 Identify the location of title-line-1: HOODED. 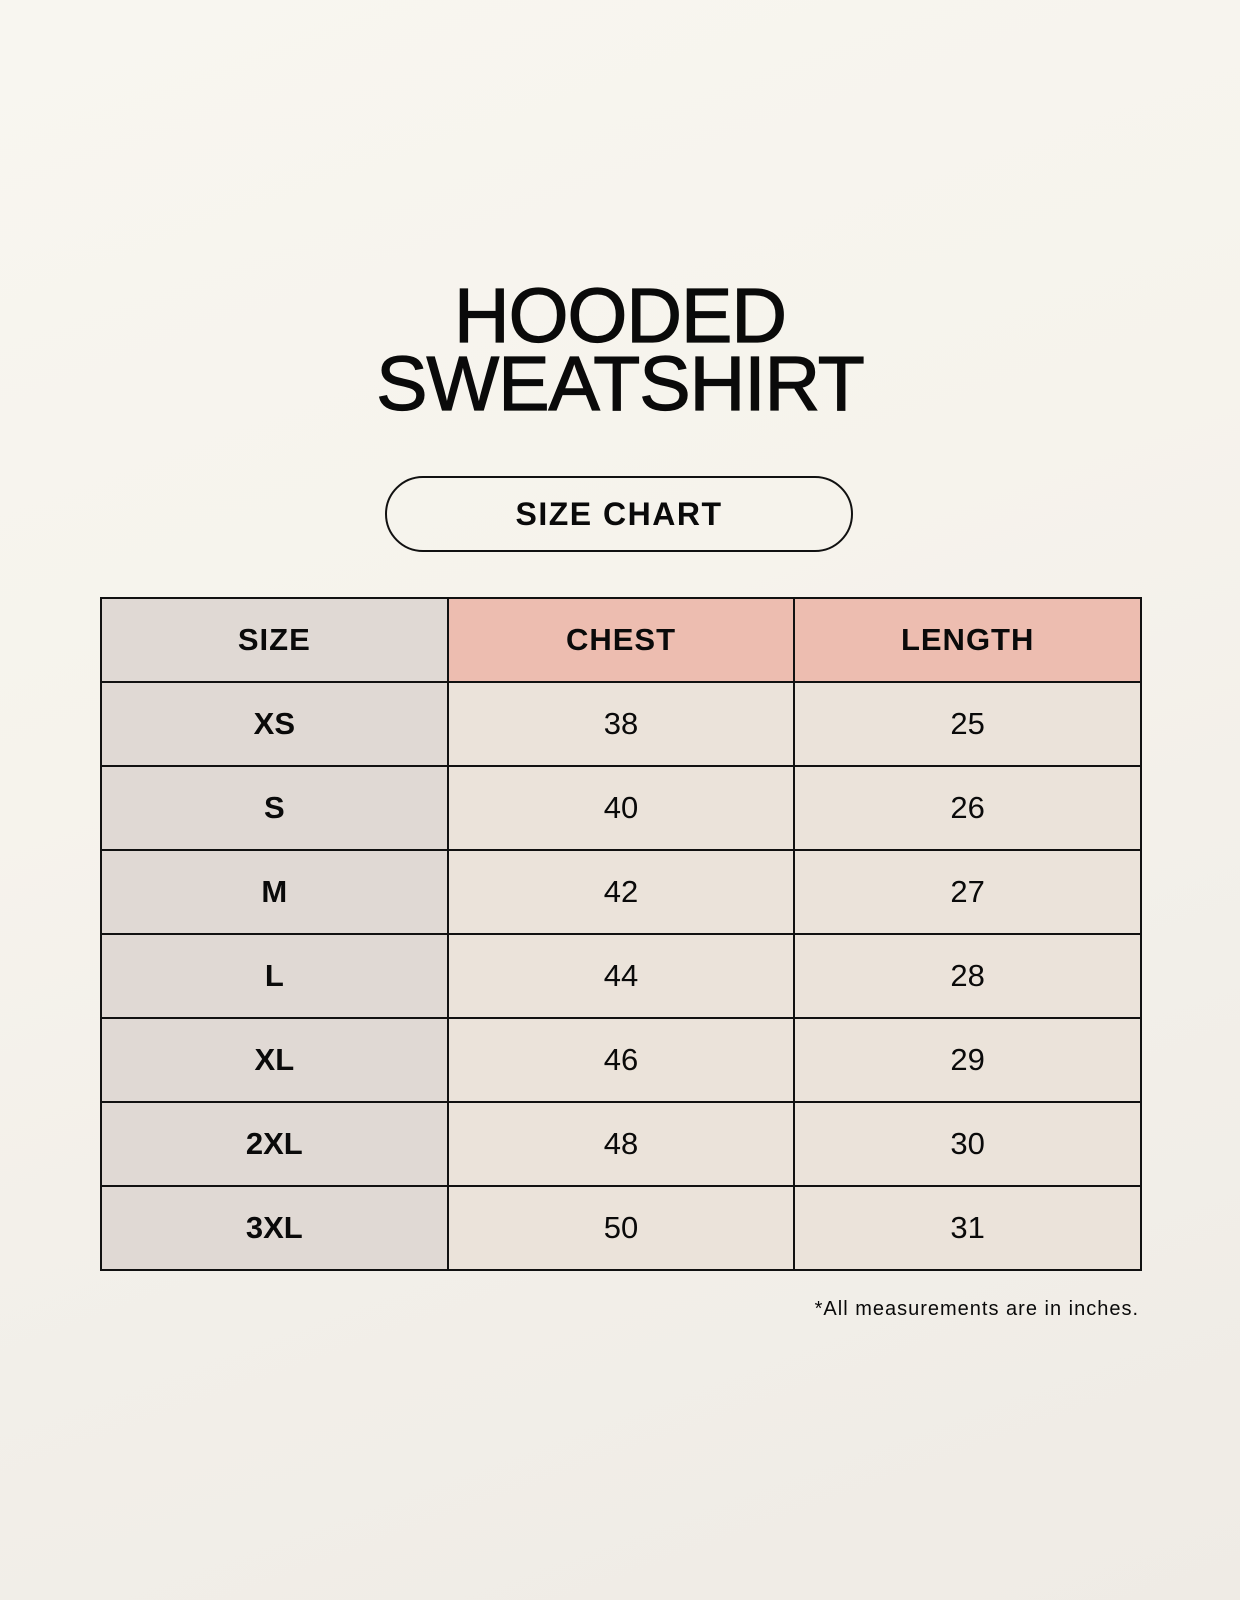
(620, 316).